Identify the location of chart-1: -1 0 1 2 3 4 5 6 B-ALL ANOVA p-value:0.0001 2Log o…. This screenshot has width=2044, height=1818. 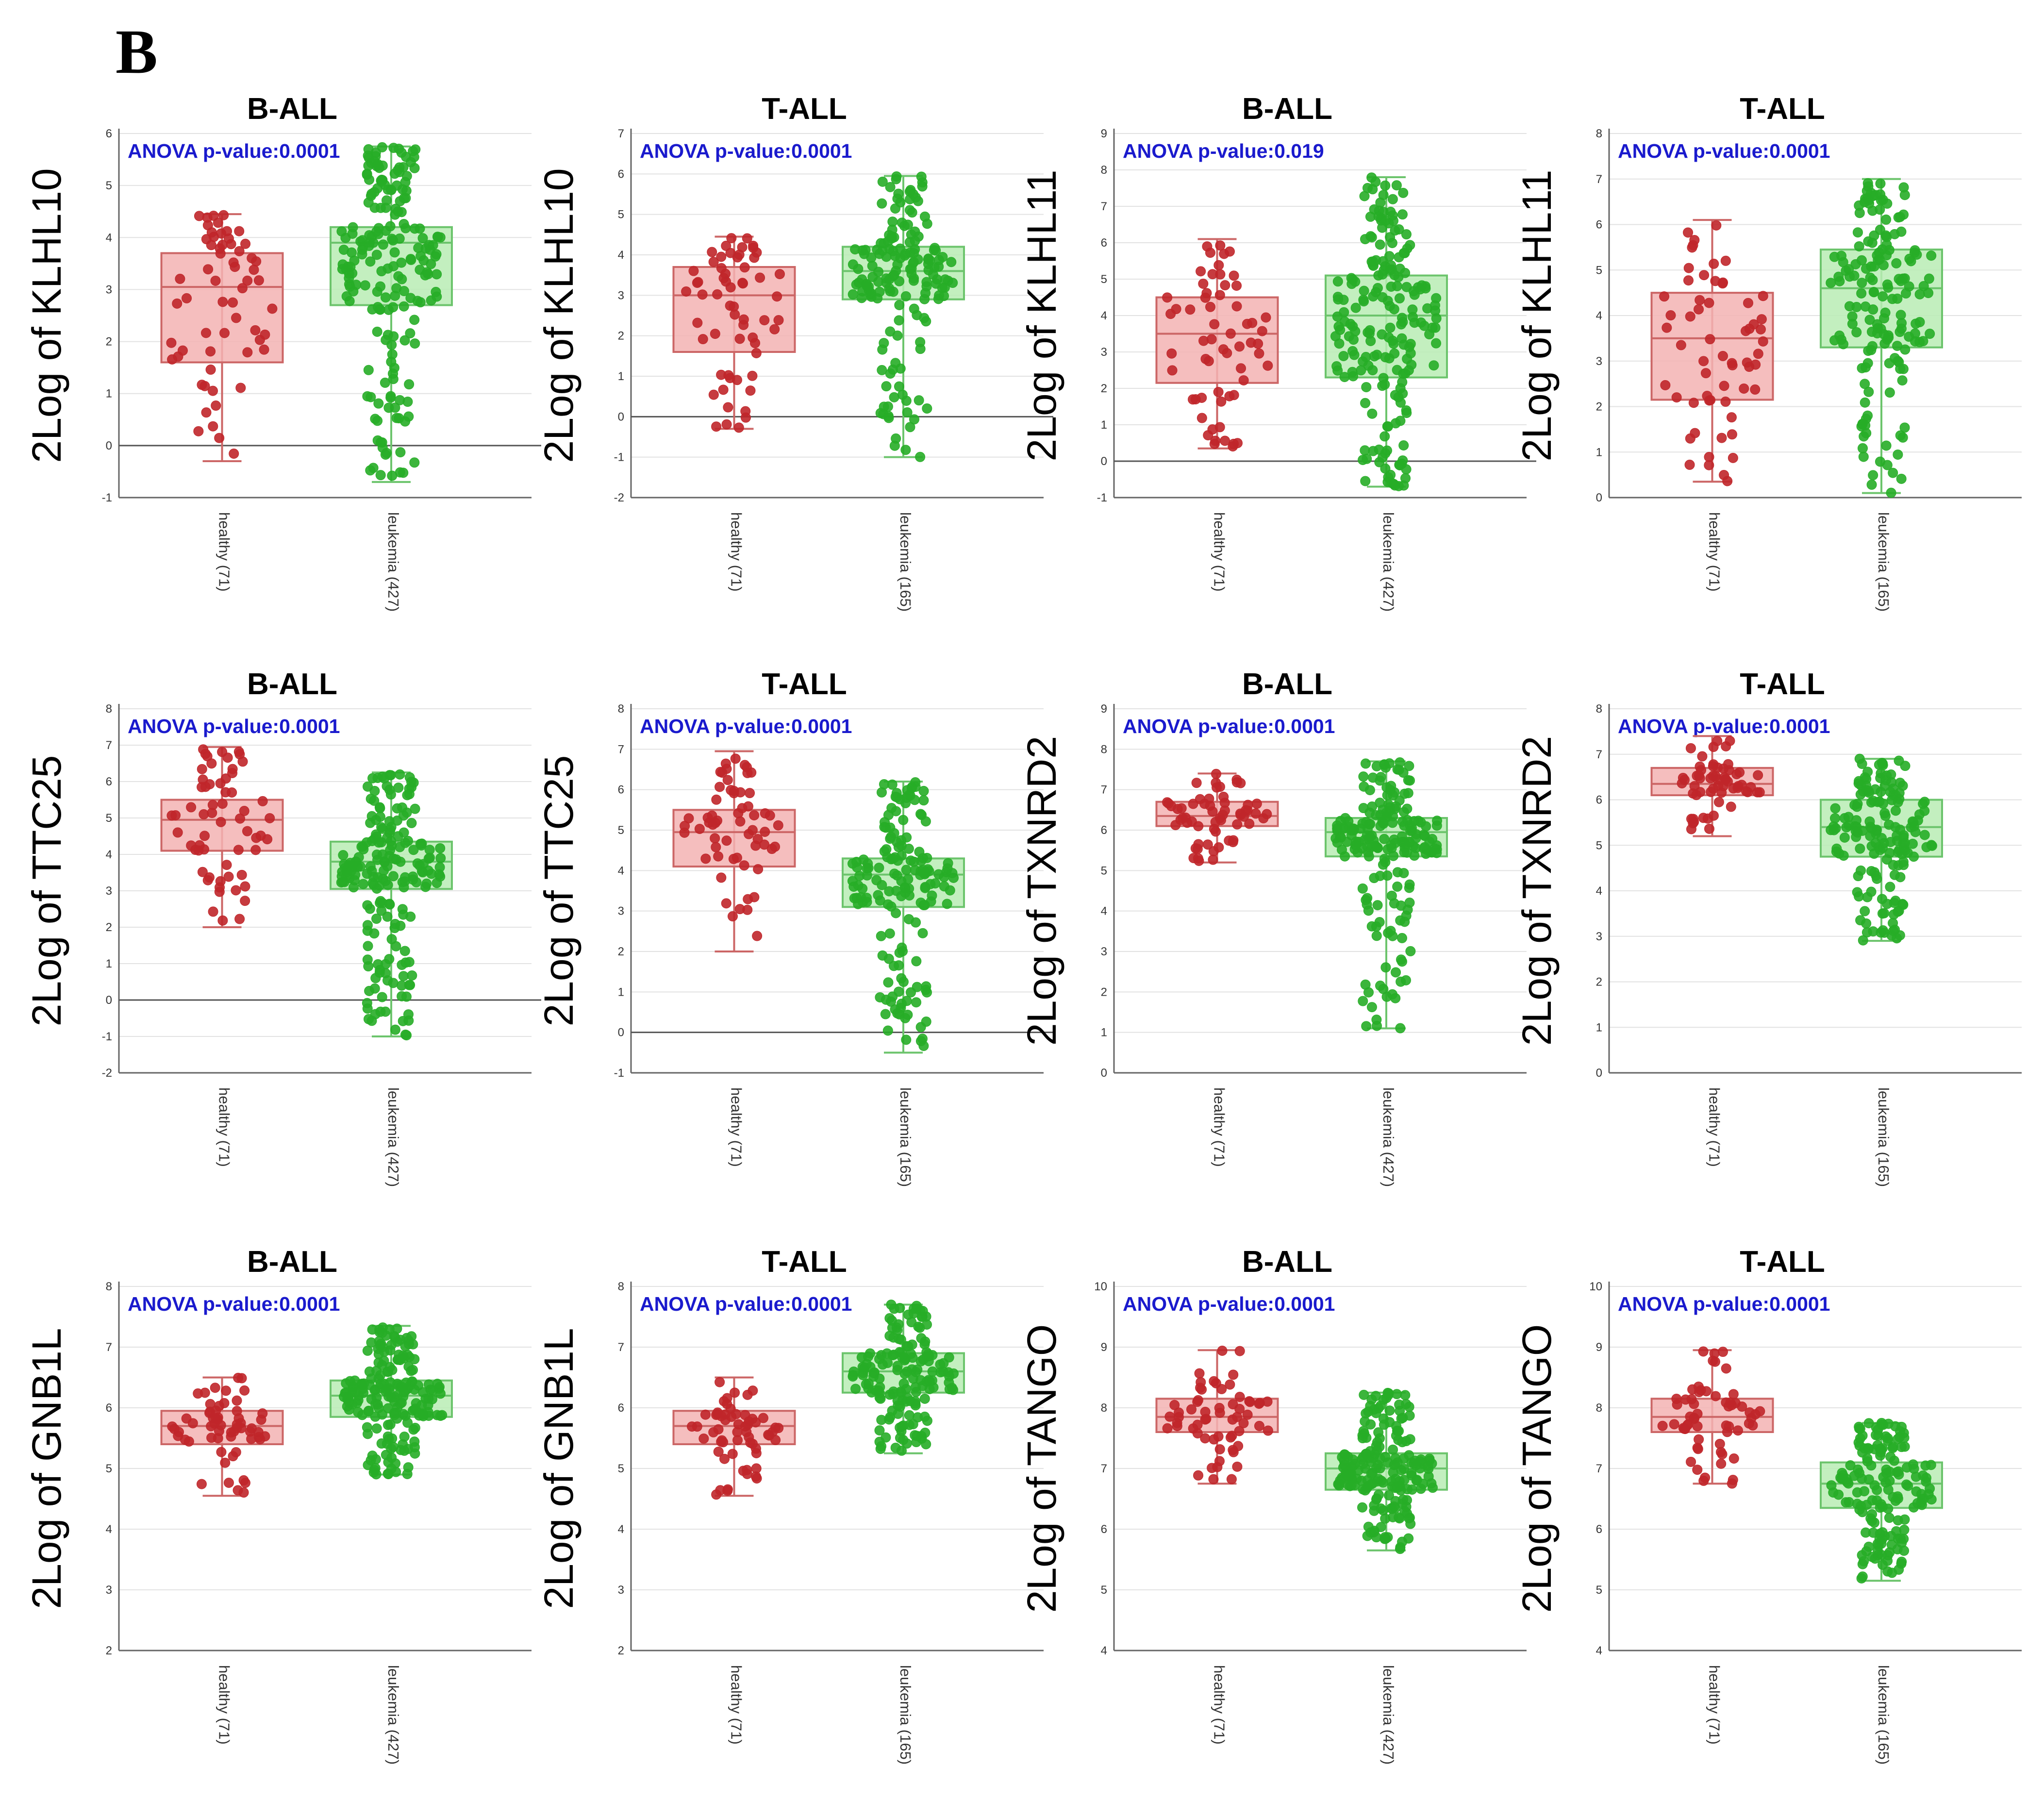
(282, 352).